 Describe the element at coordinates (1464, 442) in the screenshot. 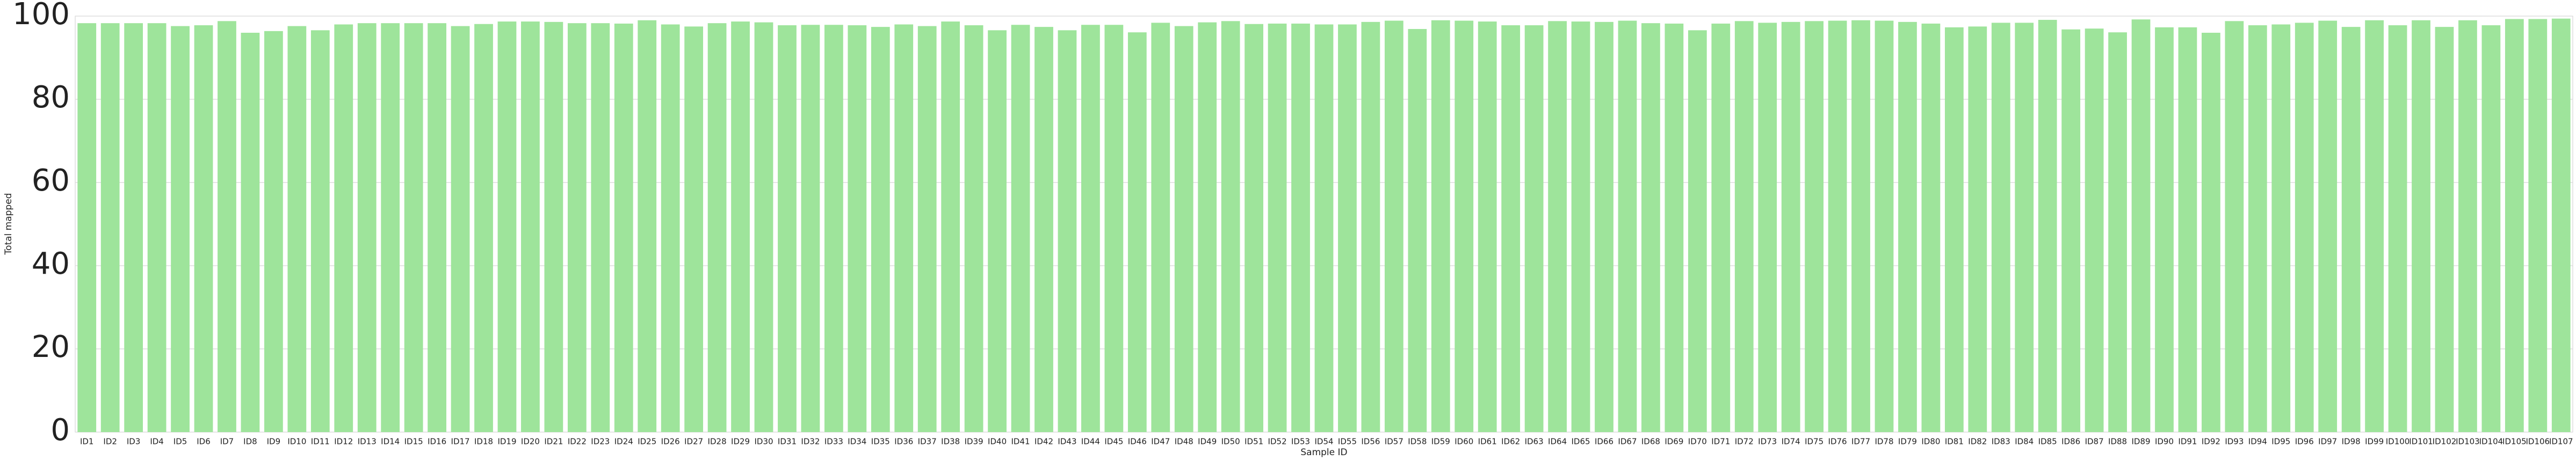

I see `x-tick-label: ID60` at that location.